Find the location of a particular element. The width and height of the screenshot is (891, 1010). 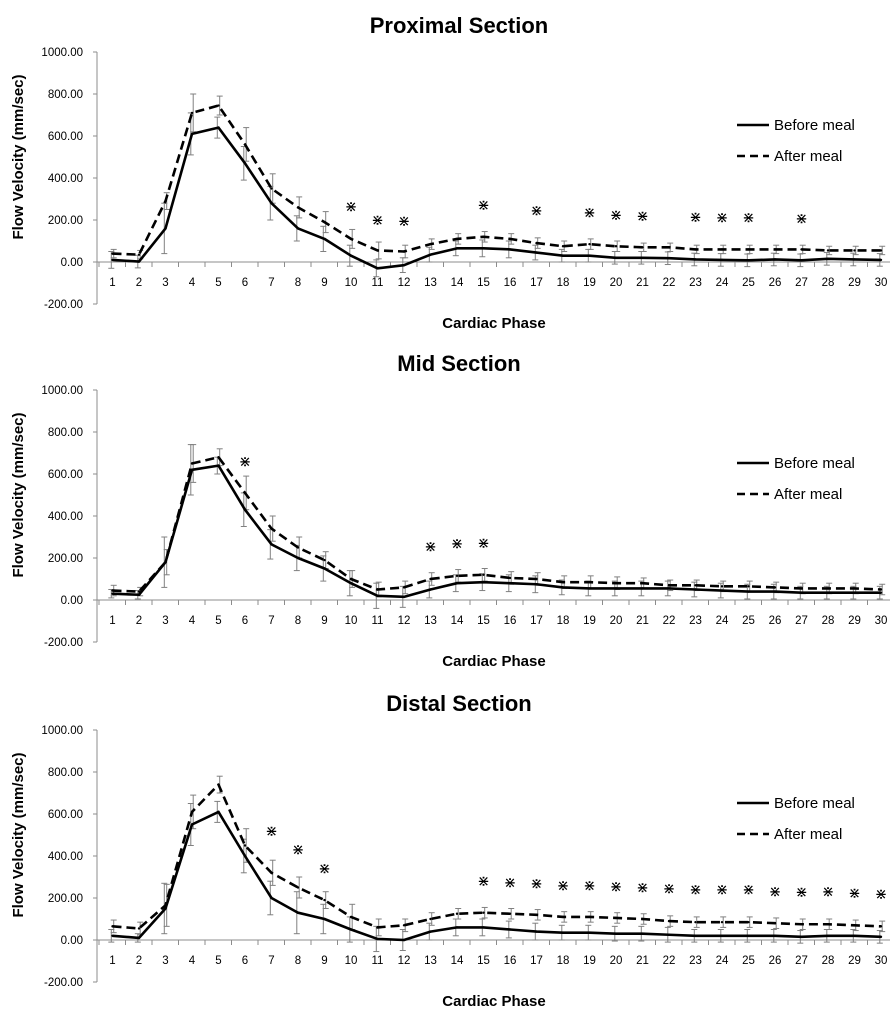

y-tick-label: 200.00 is located at coordinates (65, 221).